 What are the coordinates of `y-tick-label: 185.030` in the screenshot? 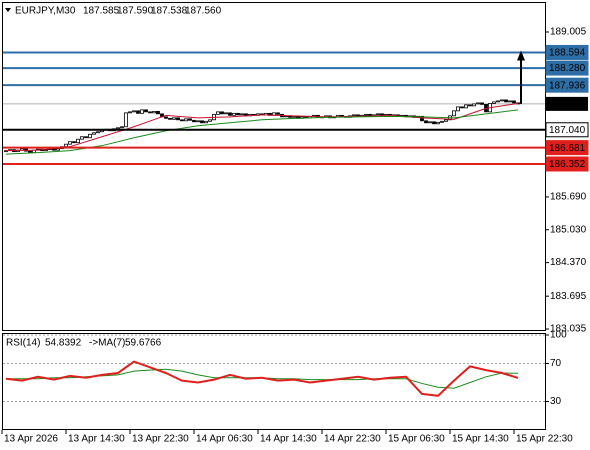 It's located at (568, 229).